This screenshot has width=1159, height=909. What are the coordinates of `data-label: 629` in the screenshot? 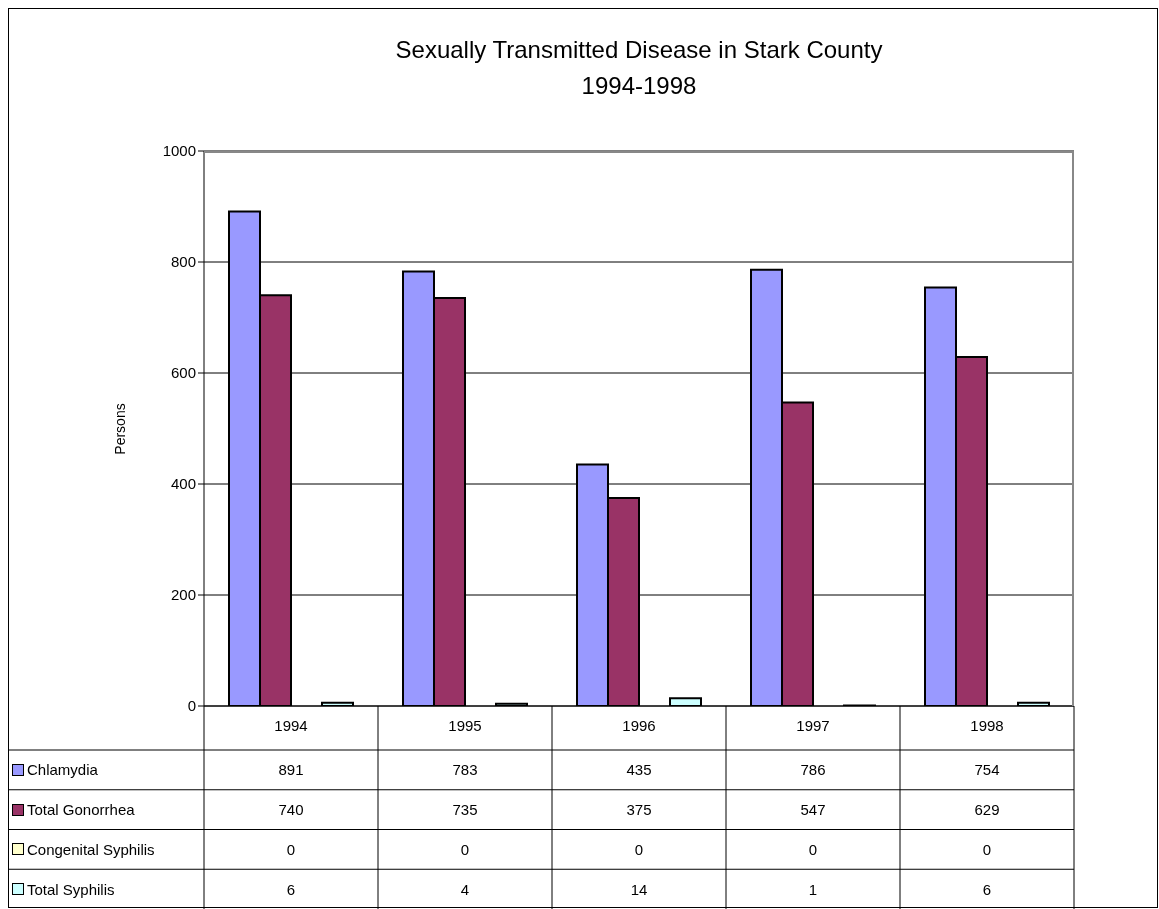 It's located at (987, 810).